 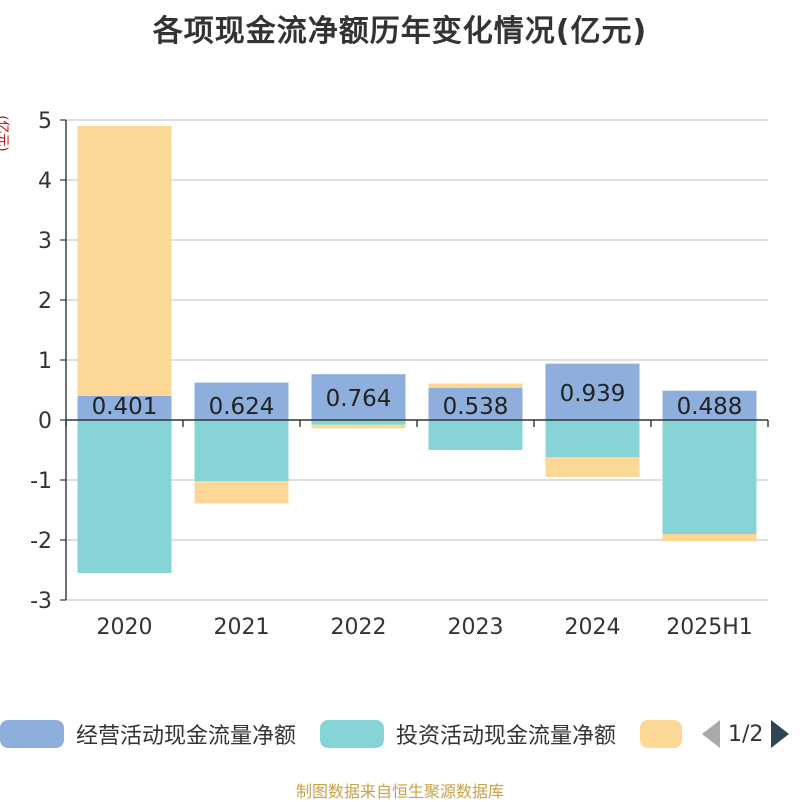 What do you see at coordinates (506, 736) in the screenshot?
I see `legend-label-investing: 投资活动现金流量净额` at bounding box center [506, 736].